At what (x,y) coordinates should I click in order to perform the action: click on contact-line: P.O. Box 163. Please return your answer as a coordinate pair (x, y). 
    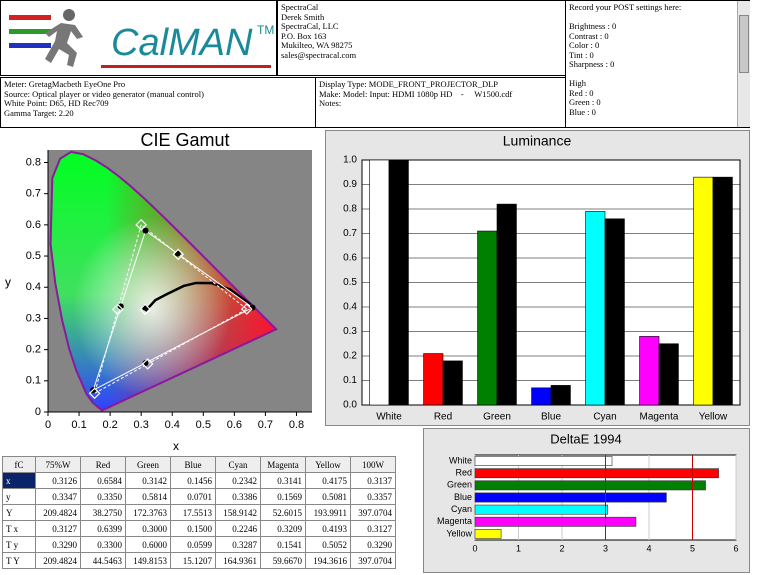
    Looking at the image, I should click on (304, 35).